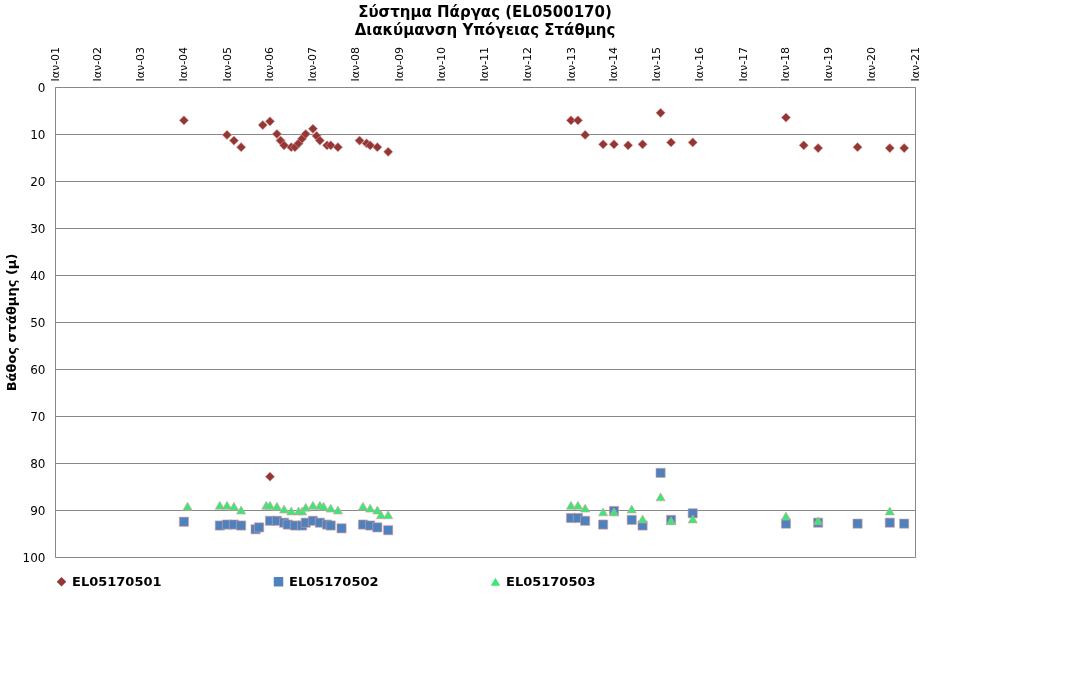 This screenshot has width=1088, height=693. I want to click on y-tick-label: 50, so click(38, 322).